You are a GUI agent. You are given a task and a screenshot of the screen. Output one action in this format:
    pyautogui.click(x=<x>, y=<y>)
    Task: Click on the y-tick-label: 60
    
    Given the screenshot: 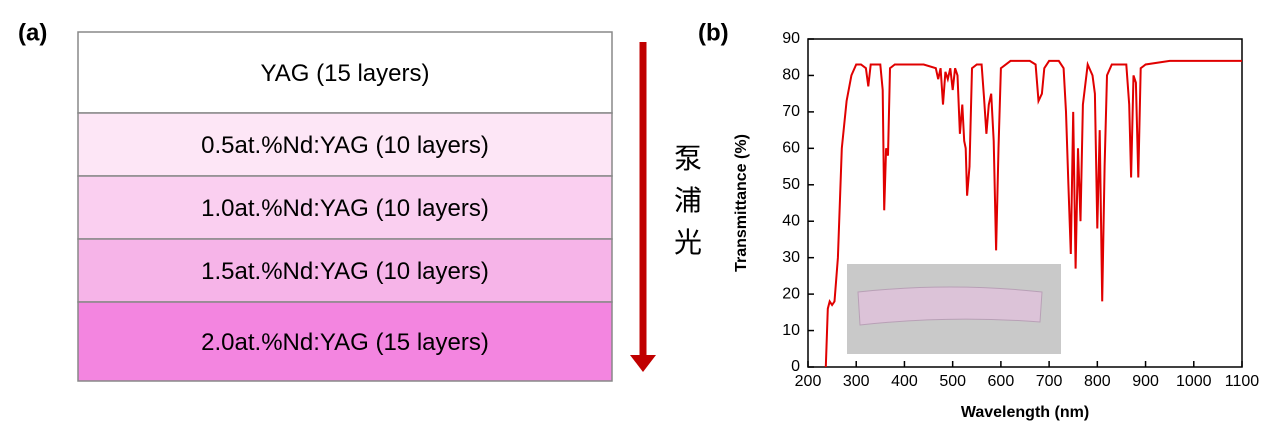 What is the action you would take?
    pyautogui.click(x=791, y=148)
    